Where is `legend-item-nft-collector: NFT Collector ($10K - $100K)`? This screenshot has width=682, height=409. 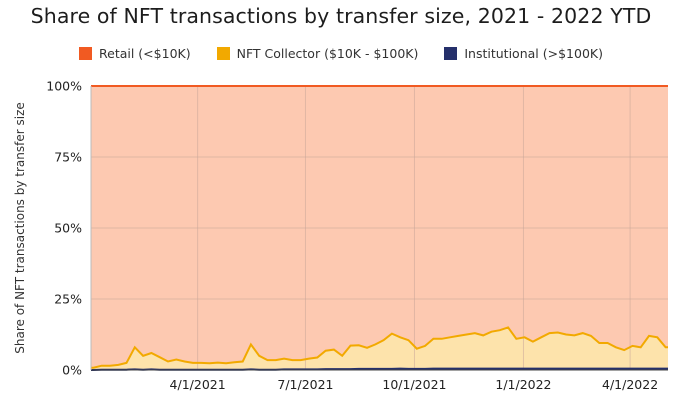
legend-item-nft-collector: NFT Collector ($10K - $100K) is located at coordinates (317, 53).